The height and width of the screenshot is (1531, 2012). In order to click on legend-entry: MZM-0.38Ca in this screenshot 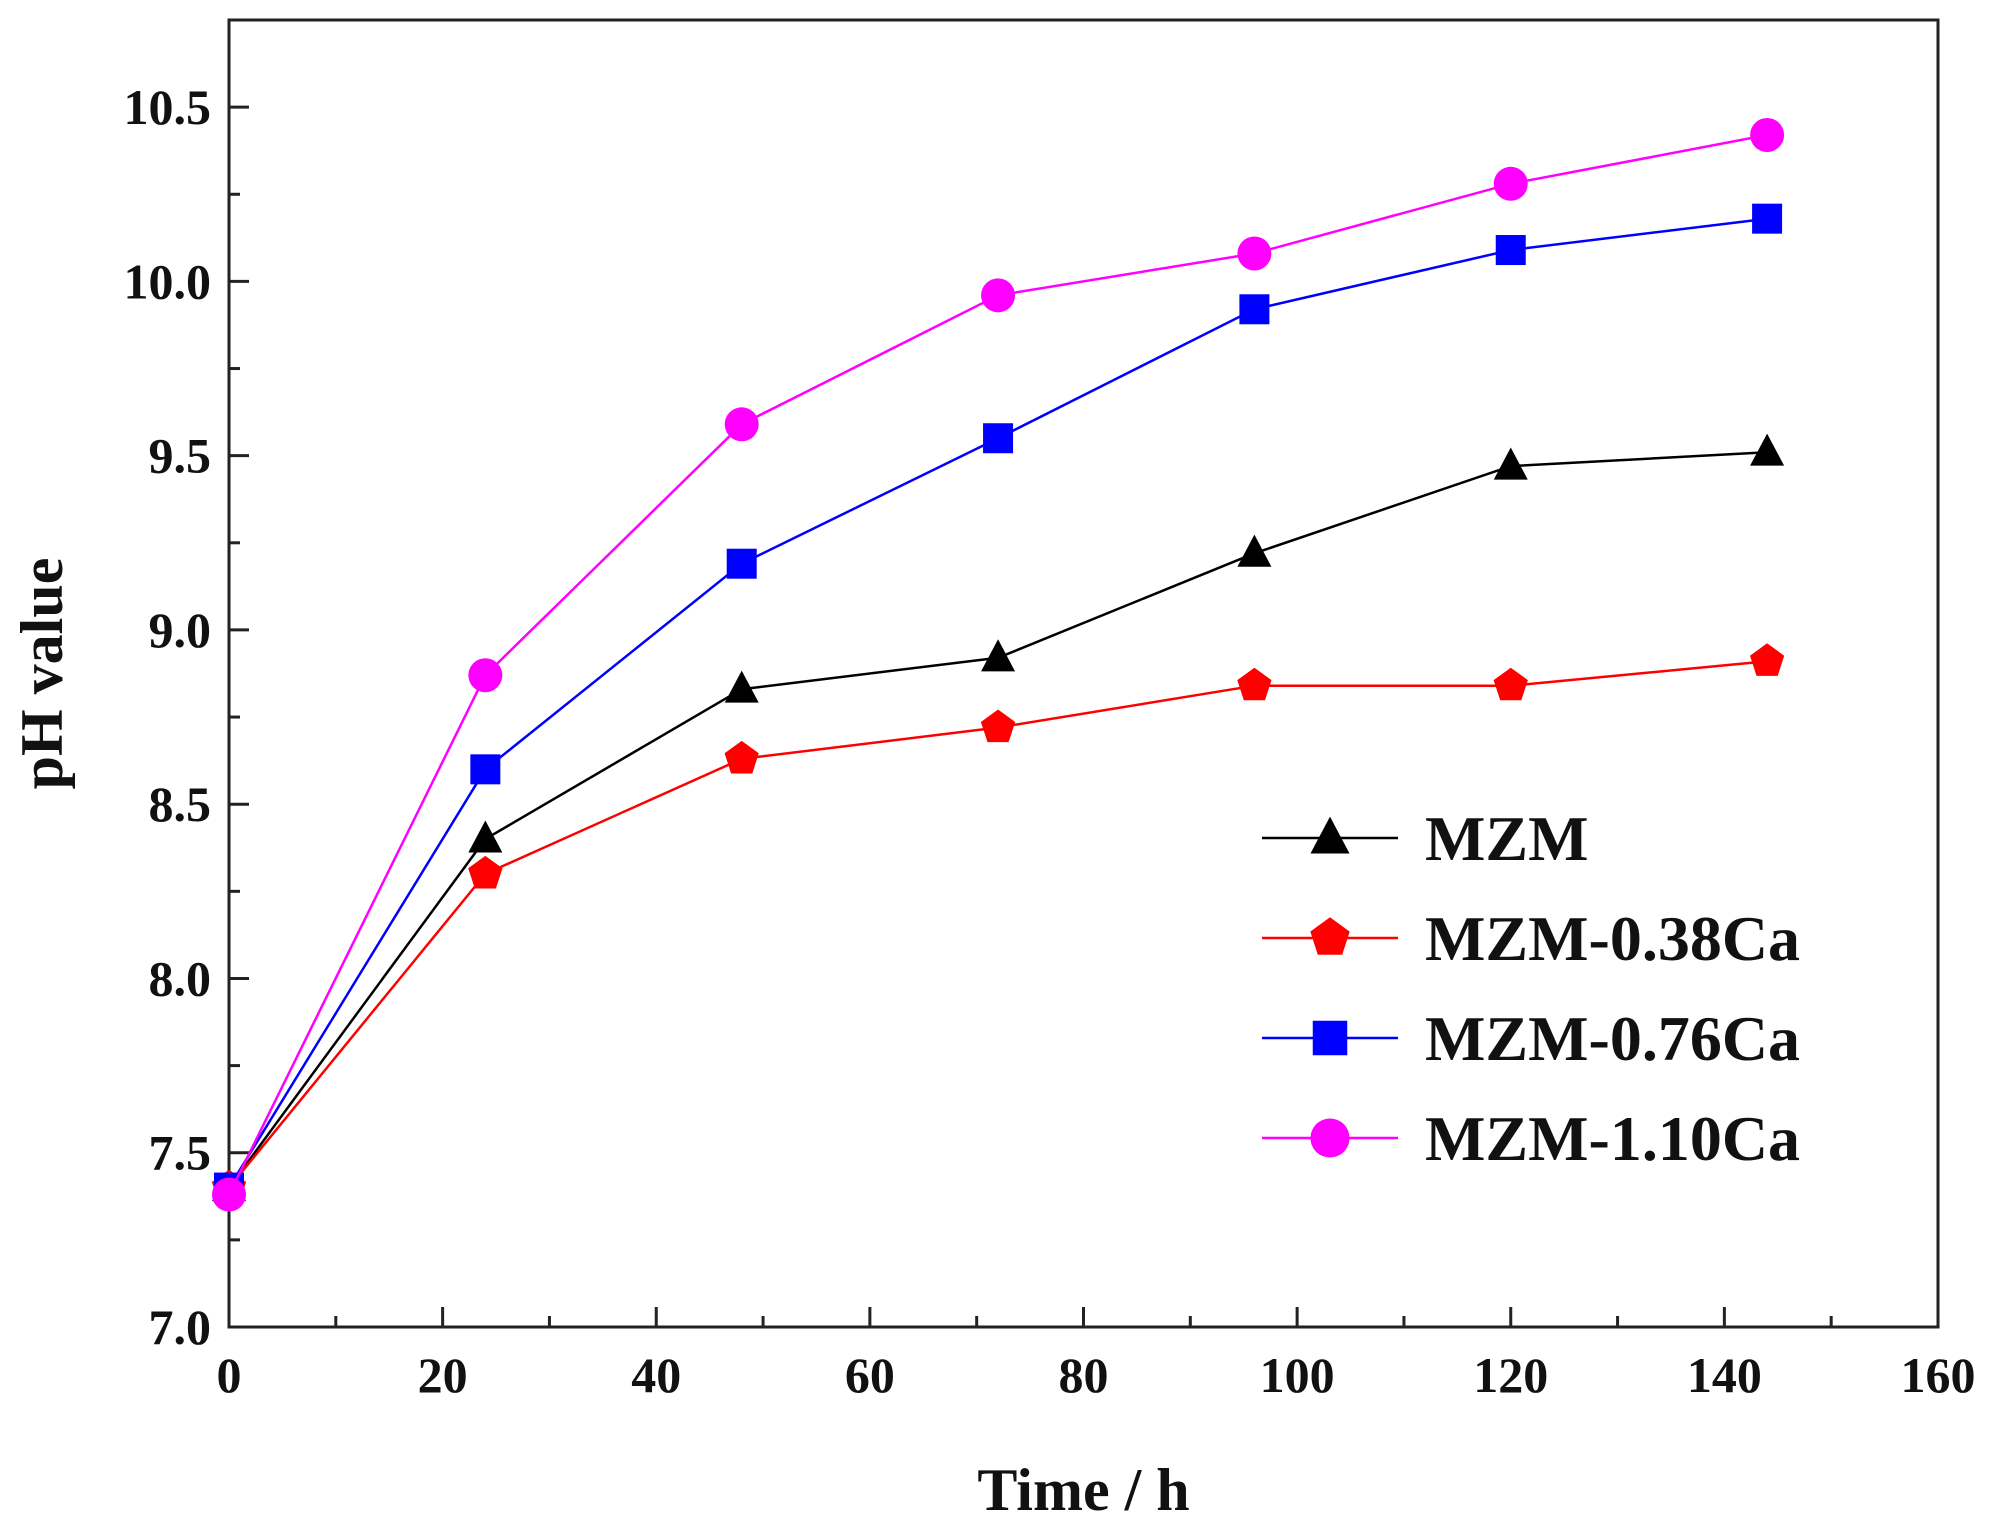, I will do `click(1531, 938)`.